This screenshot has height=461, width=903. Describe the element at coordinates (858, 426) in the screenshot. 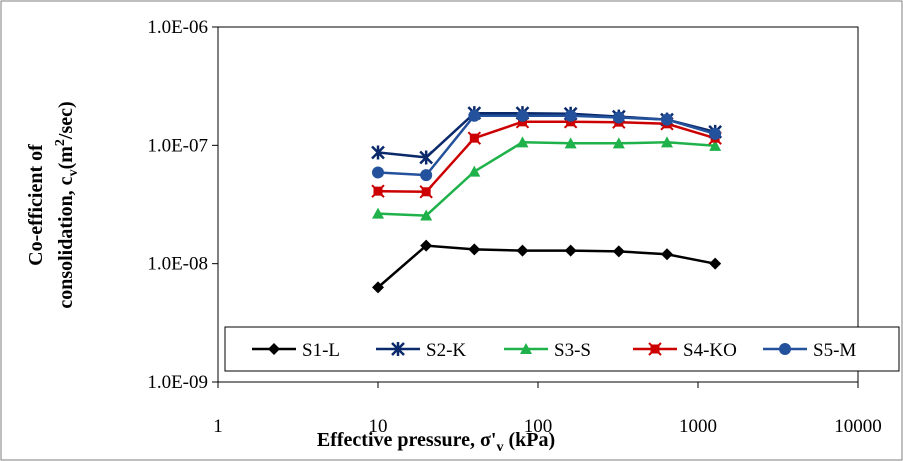

I see `x-tick-label: 10000` at that location.